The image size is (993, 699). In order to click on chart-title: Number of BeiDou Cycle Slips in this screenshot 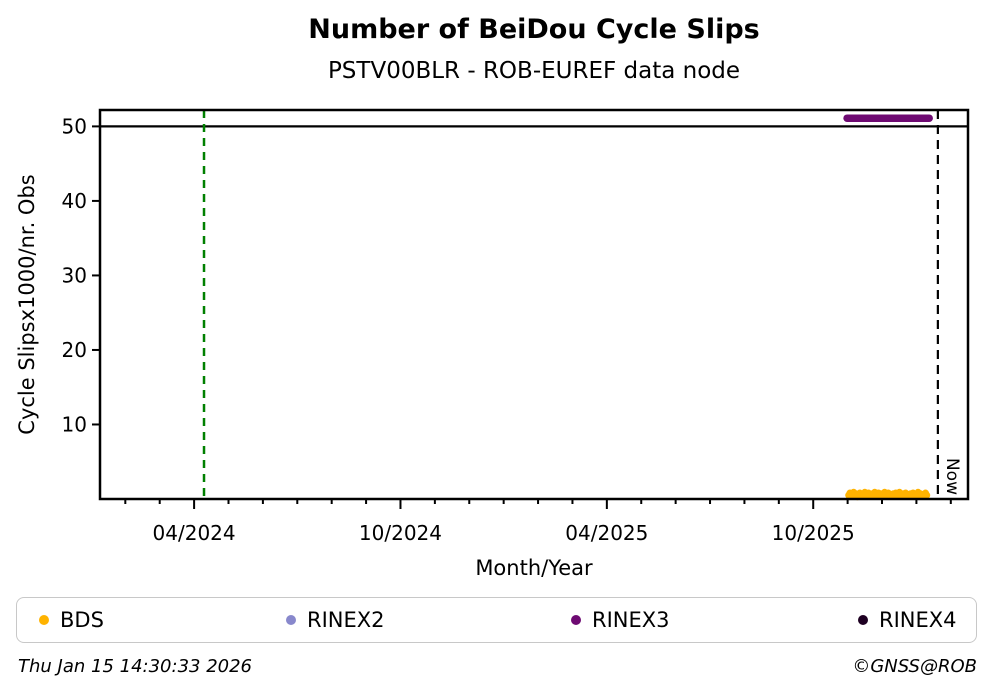, I will do `click(534, 29)`.